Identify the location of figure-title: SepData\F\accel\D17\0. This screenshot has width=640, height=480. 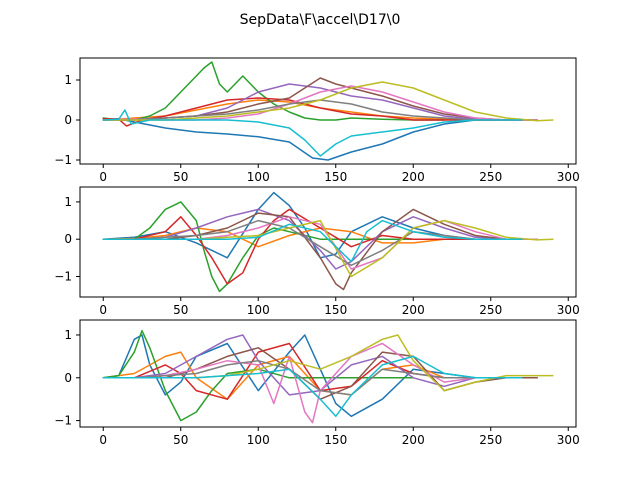
(320, 20).